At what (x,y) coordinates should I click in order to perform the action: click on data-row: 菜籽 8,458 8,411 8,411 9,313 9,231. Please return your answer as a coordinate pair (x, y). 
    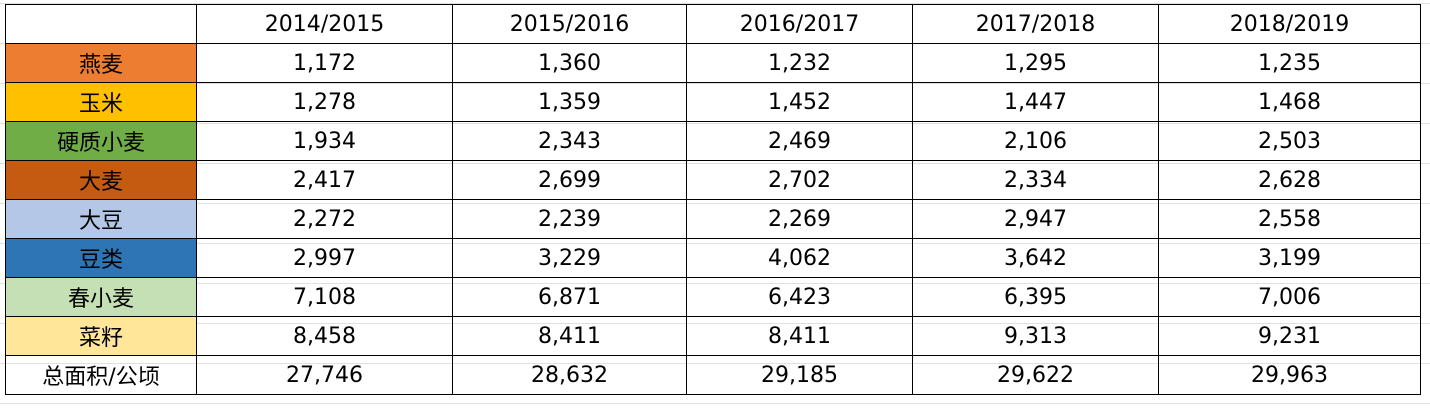
    Looking at the image, I should click on (713, 336).